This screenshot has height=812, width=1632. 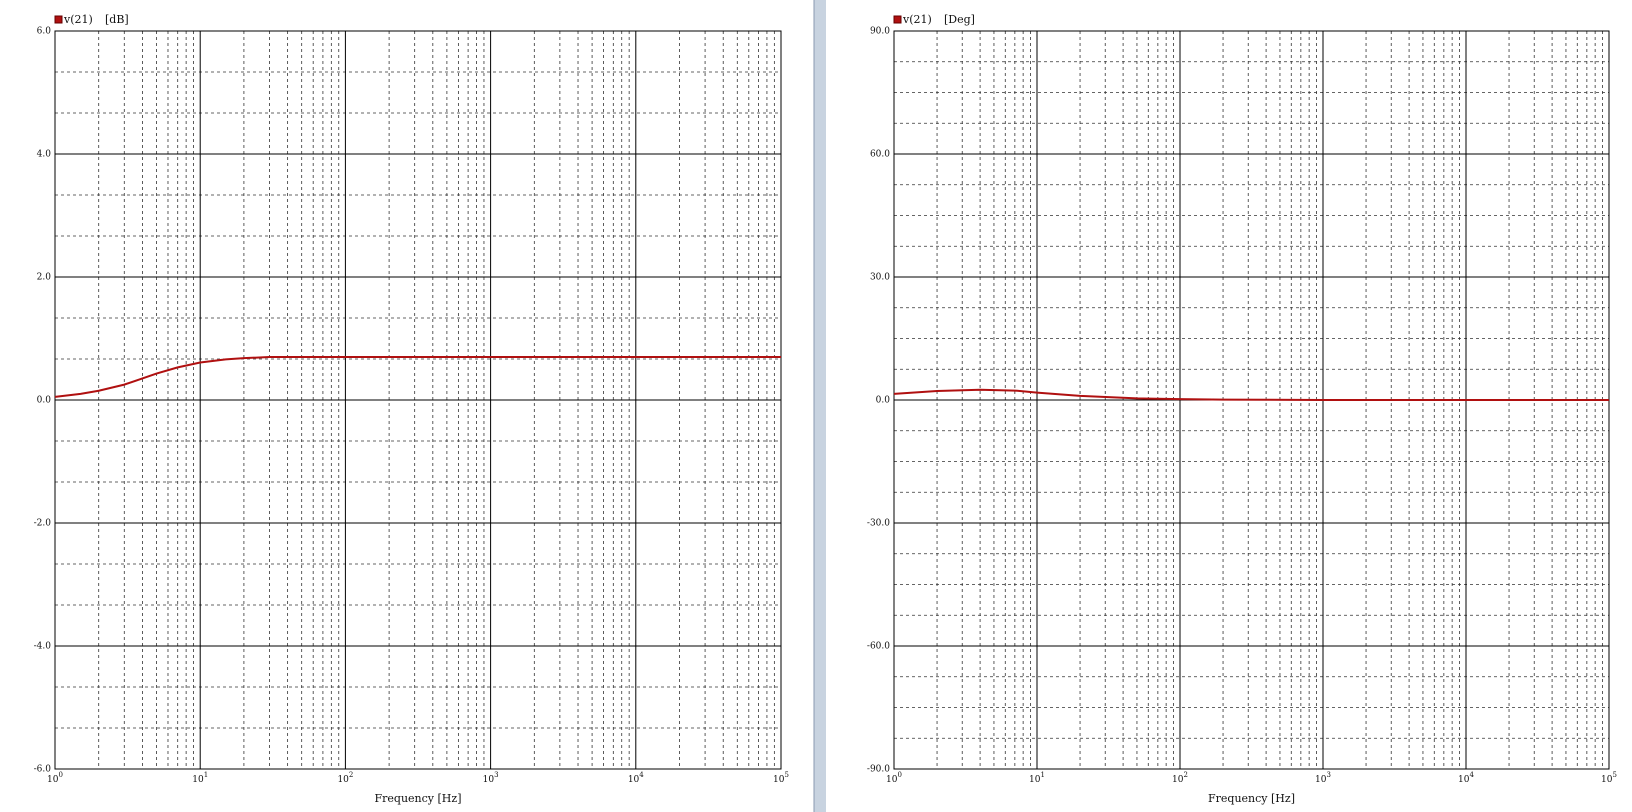 I want to click on y-tick-label: 60.0, so click(x=880, y=155).